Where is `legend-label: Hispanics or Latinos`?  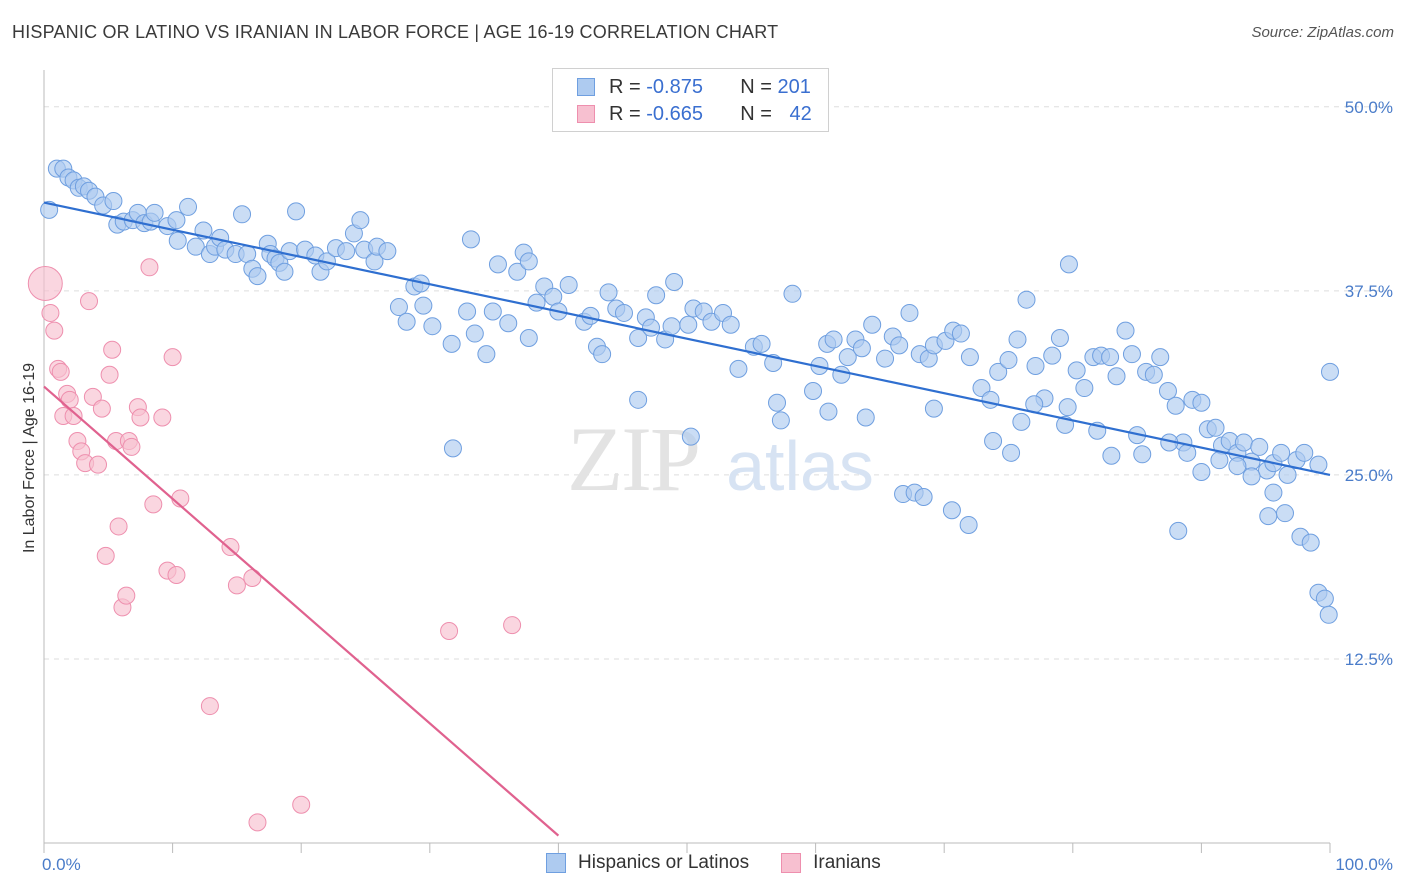 legend-label: Hispanics or Latinos is located at coordinates (664, 862).